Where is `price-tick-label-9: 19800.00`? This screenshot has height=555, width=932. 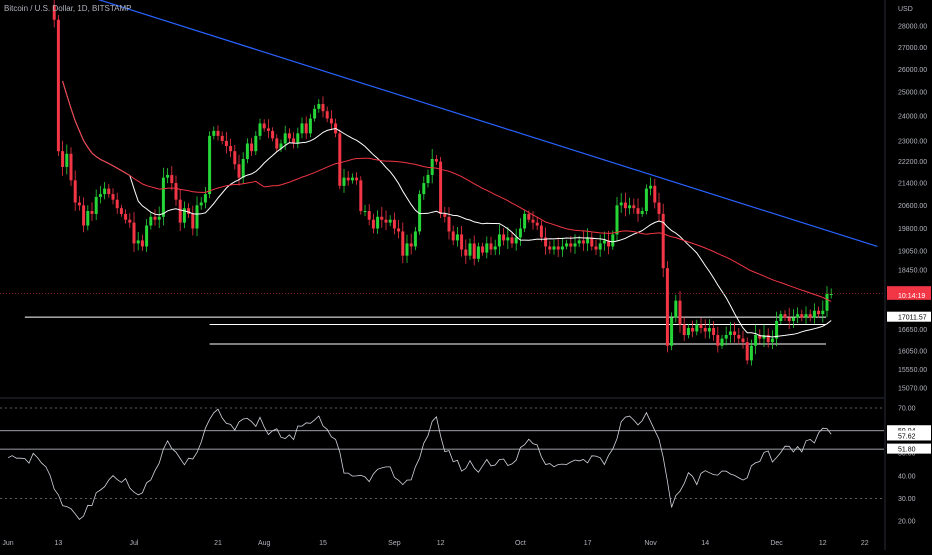 price-tick-label-9: 19800.00 is located at coordinates (912, 229).